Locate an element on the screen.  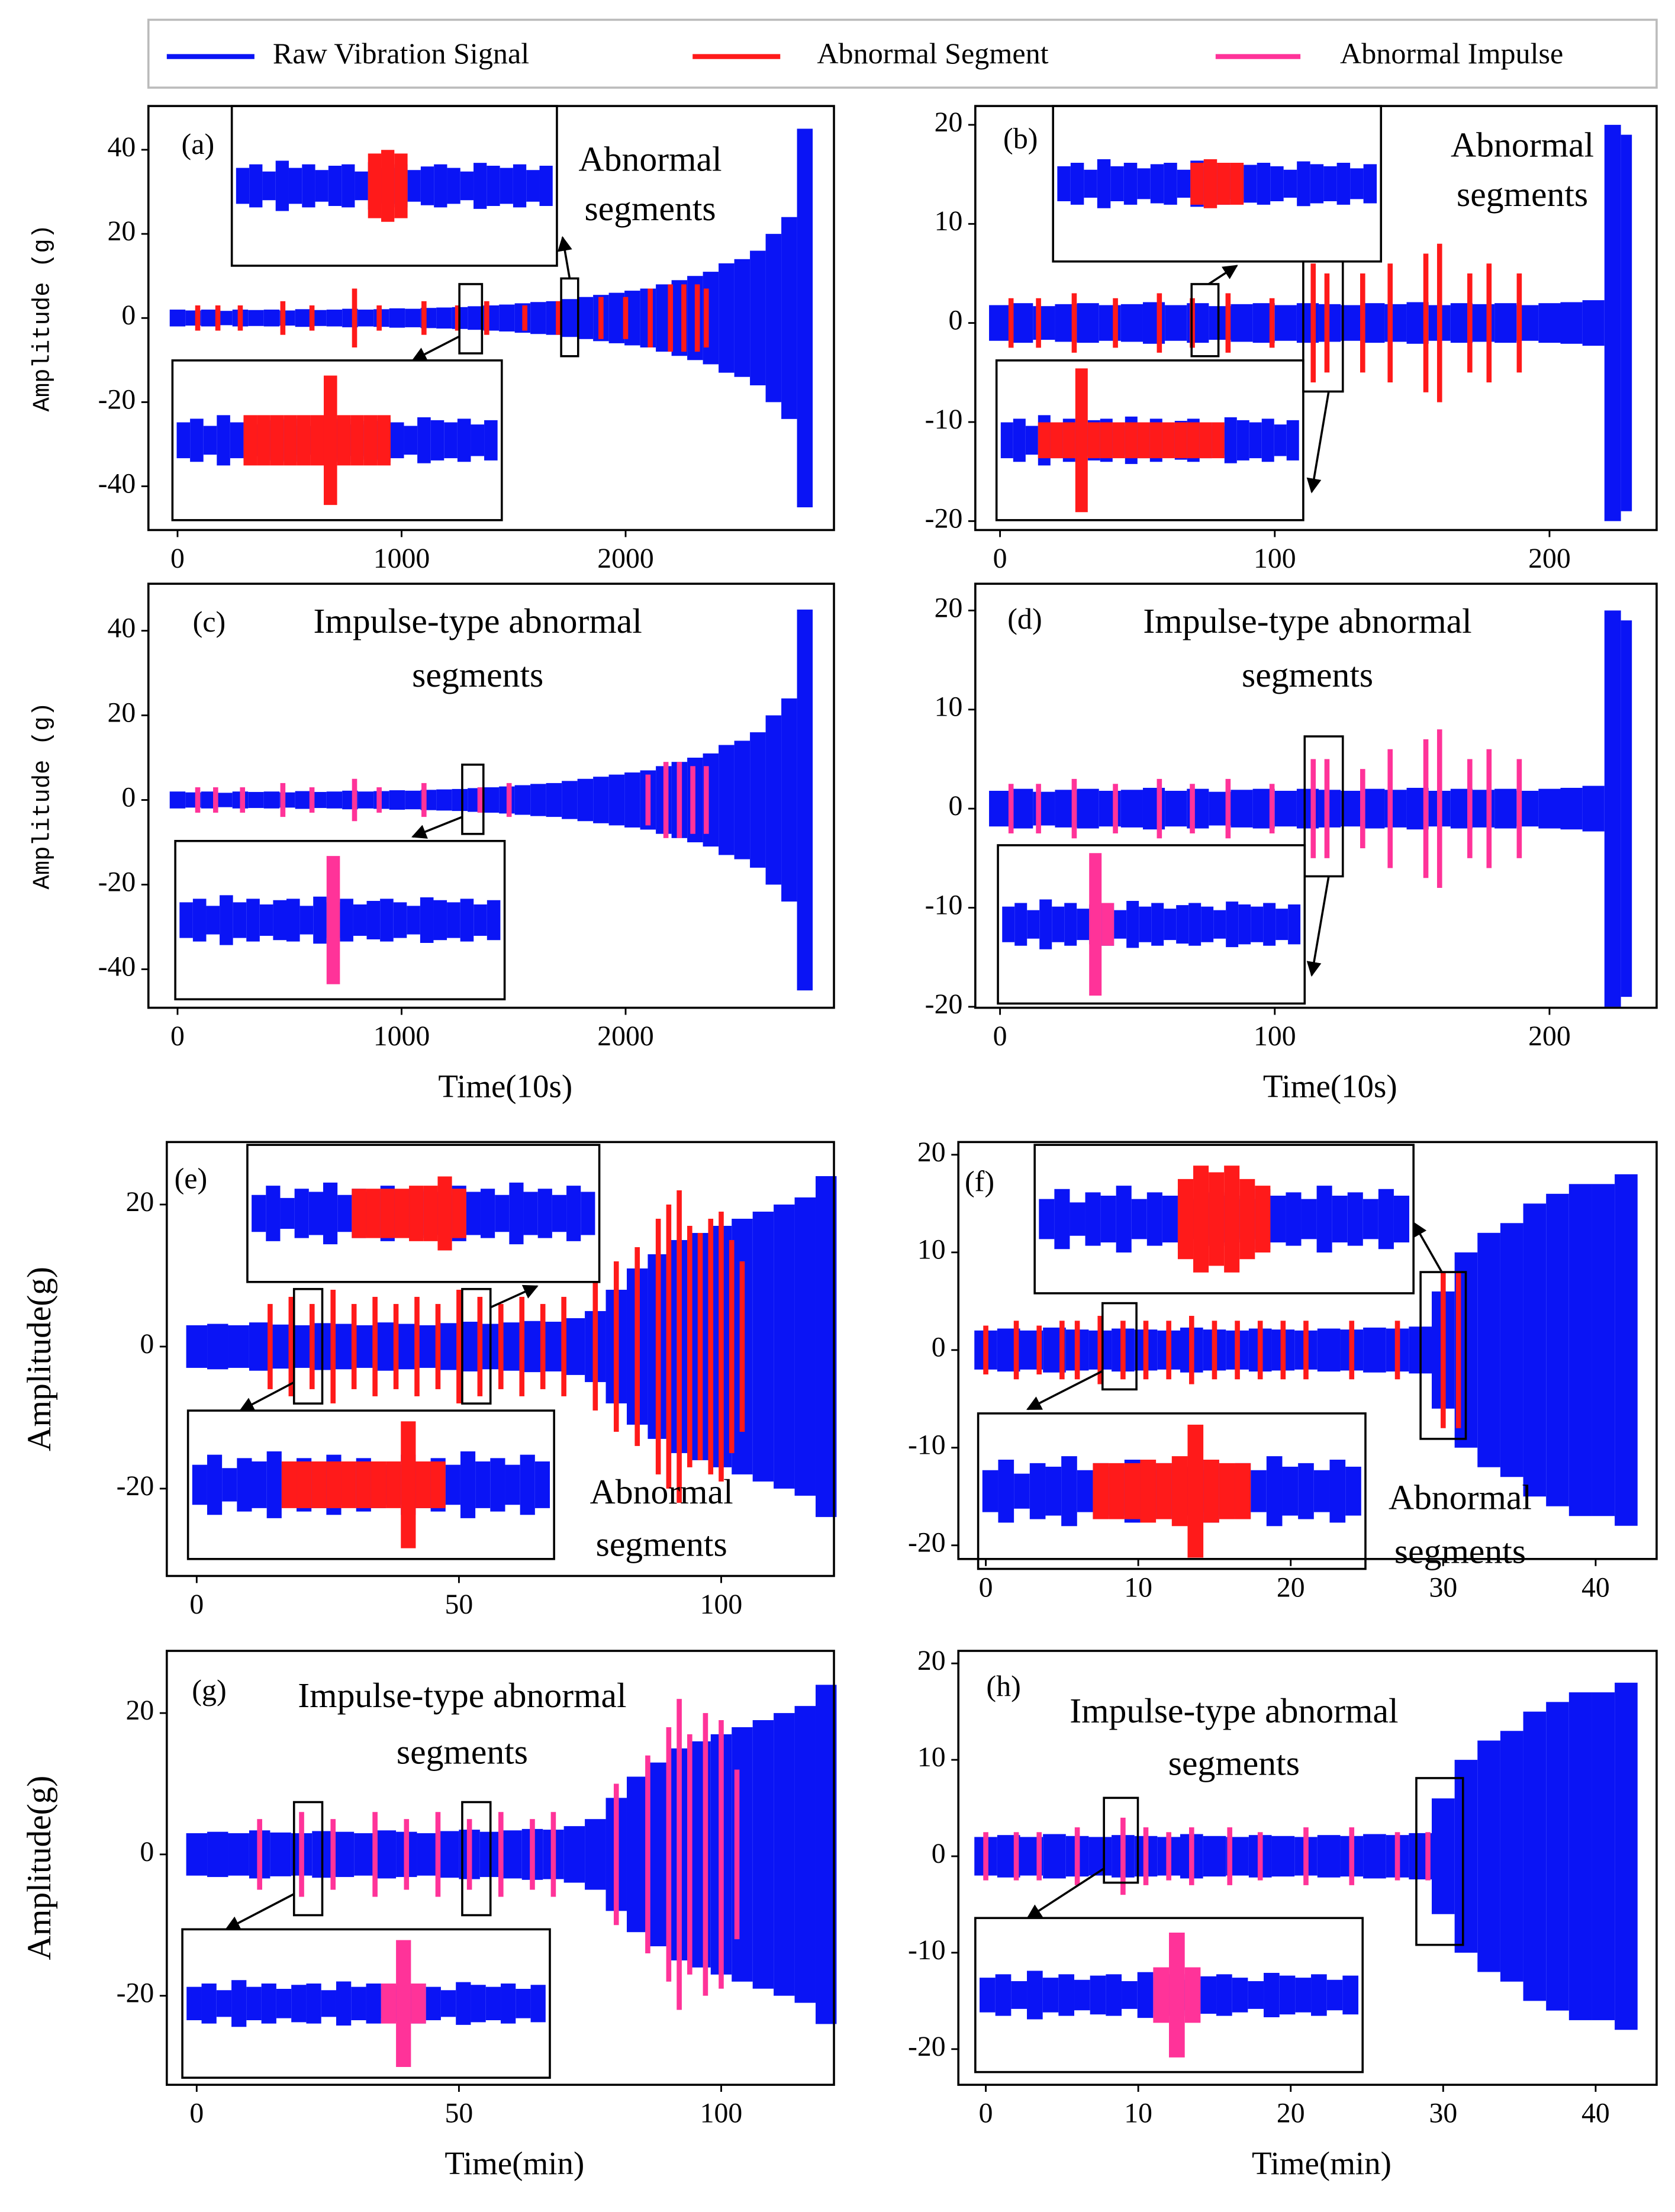
y-axis-label: Amplitude (g) is located at coordinates (42, 796).